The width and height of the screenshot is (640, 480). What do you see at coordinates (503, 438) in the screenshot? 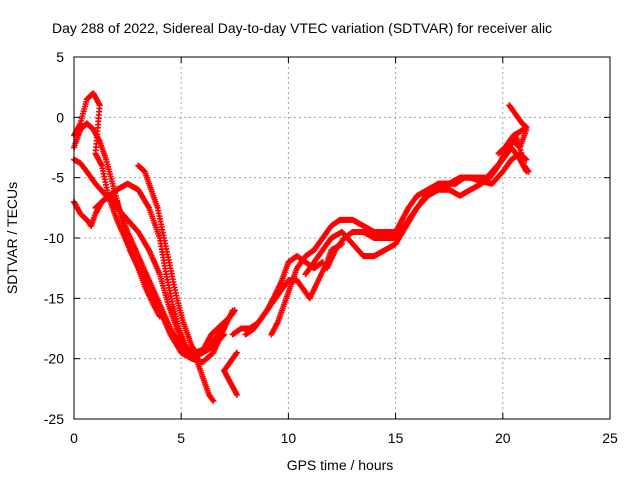
I see `x-tick-label: 20` at bounding box center [503, 438].